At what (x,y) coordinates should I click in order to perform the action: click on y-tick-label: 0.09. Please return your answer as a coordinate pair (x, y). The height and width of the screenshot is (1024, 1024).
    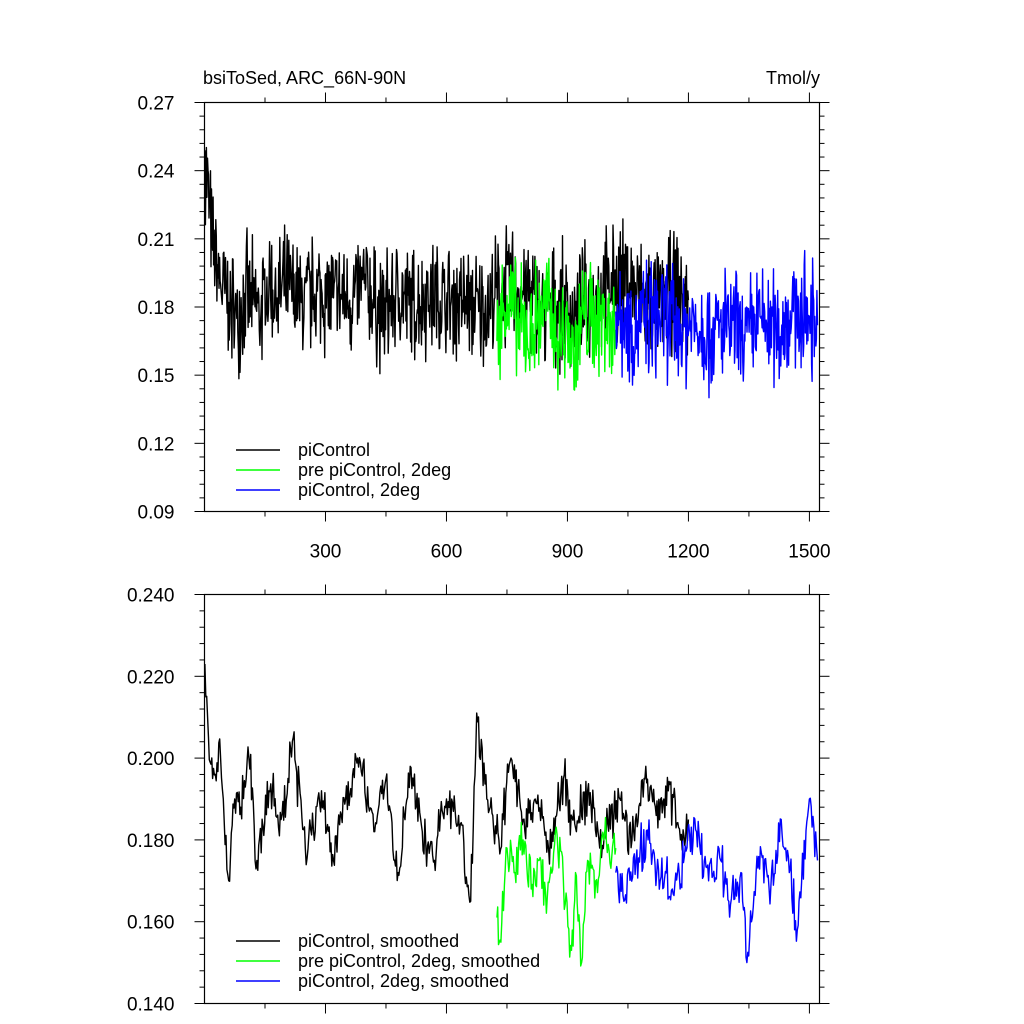
    Looking at the image, I should click on (156, 513).